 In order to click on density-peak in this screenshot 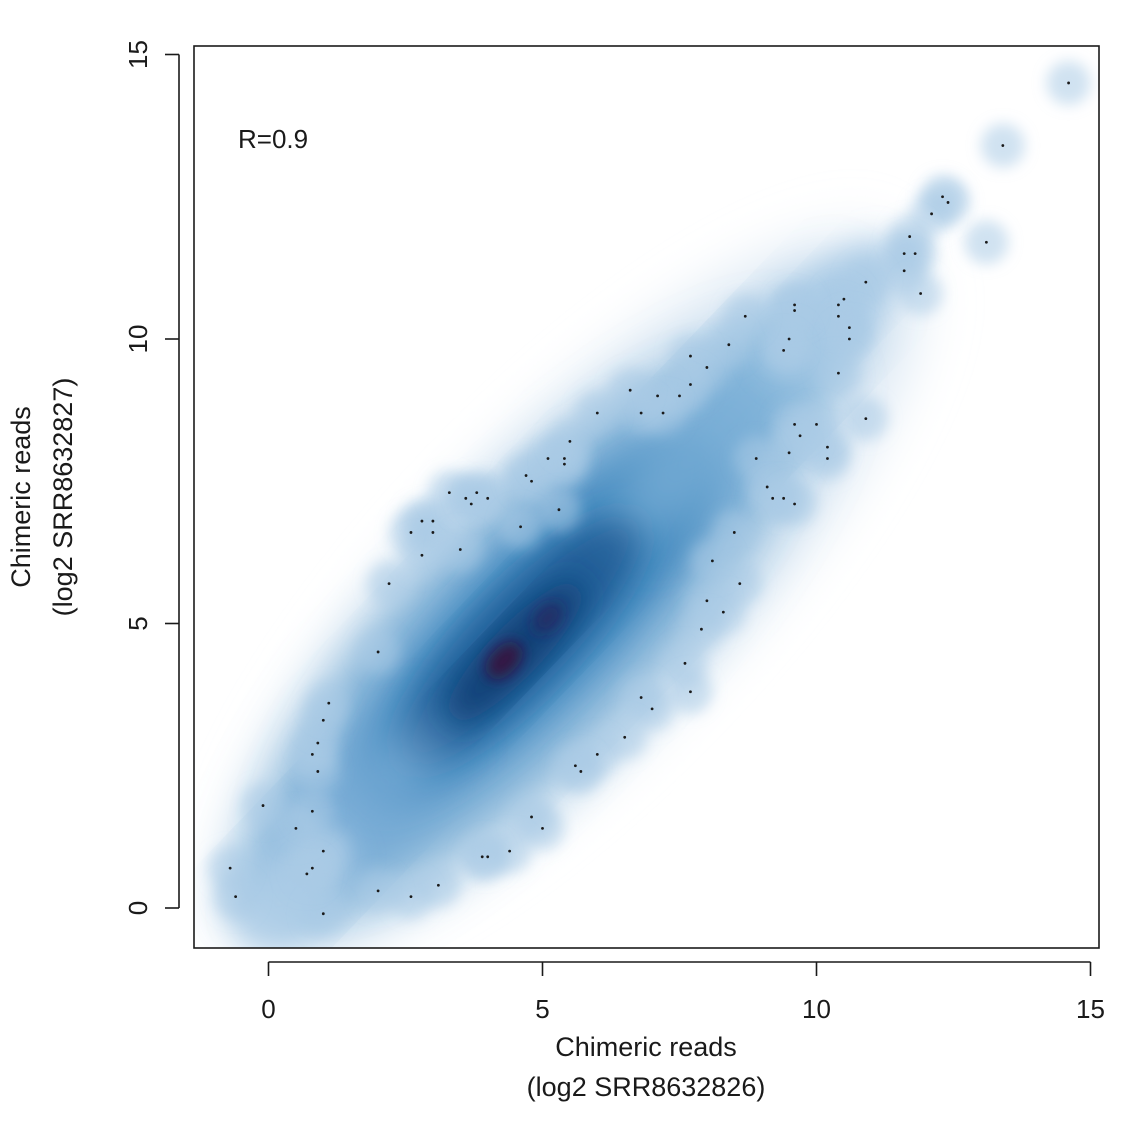, I will do `click(504, 660)`.